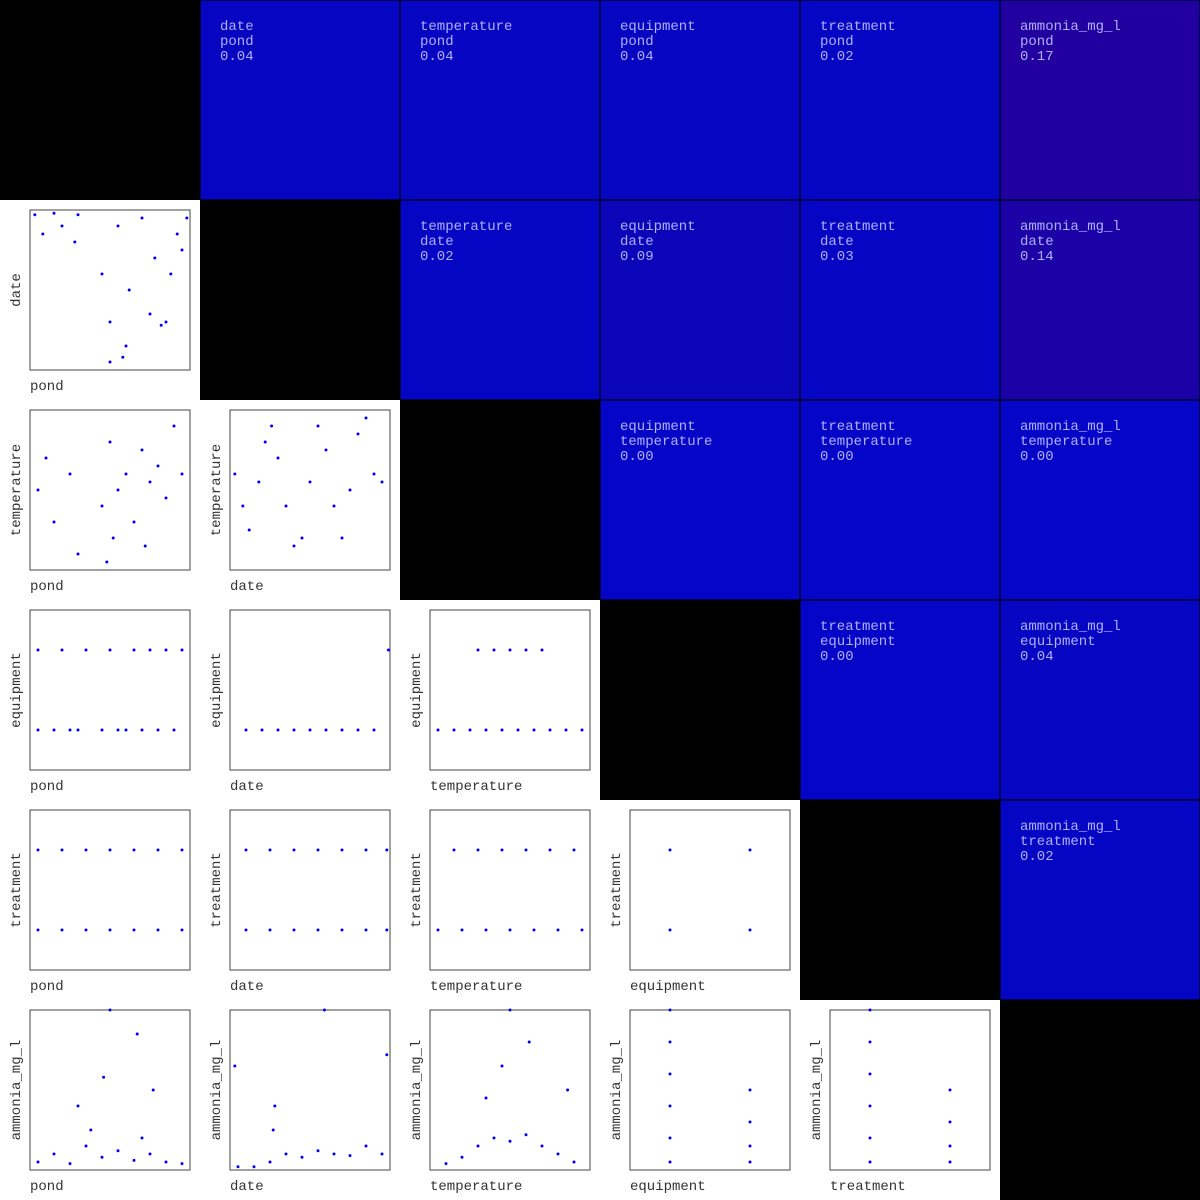  I want to click on y-axis-label: temperature, so click(17, 490).